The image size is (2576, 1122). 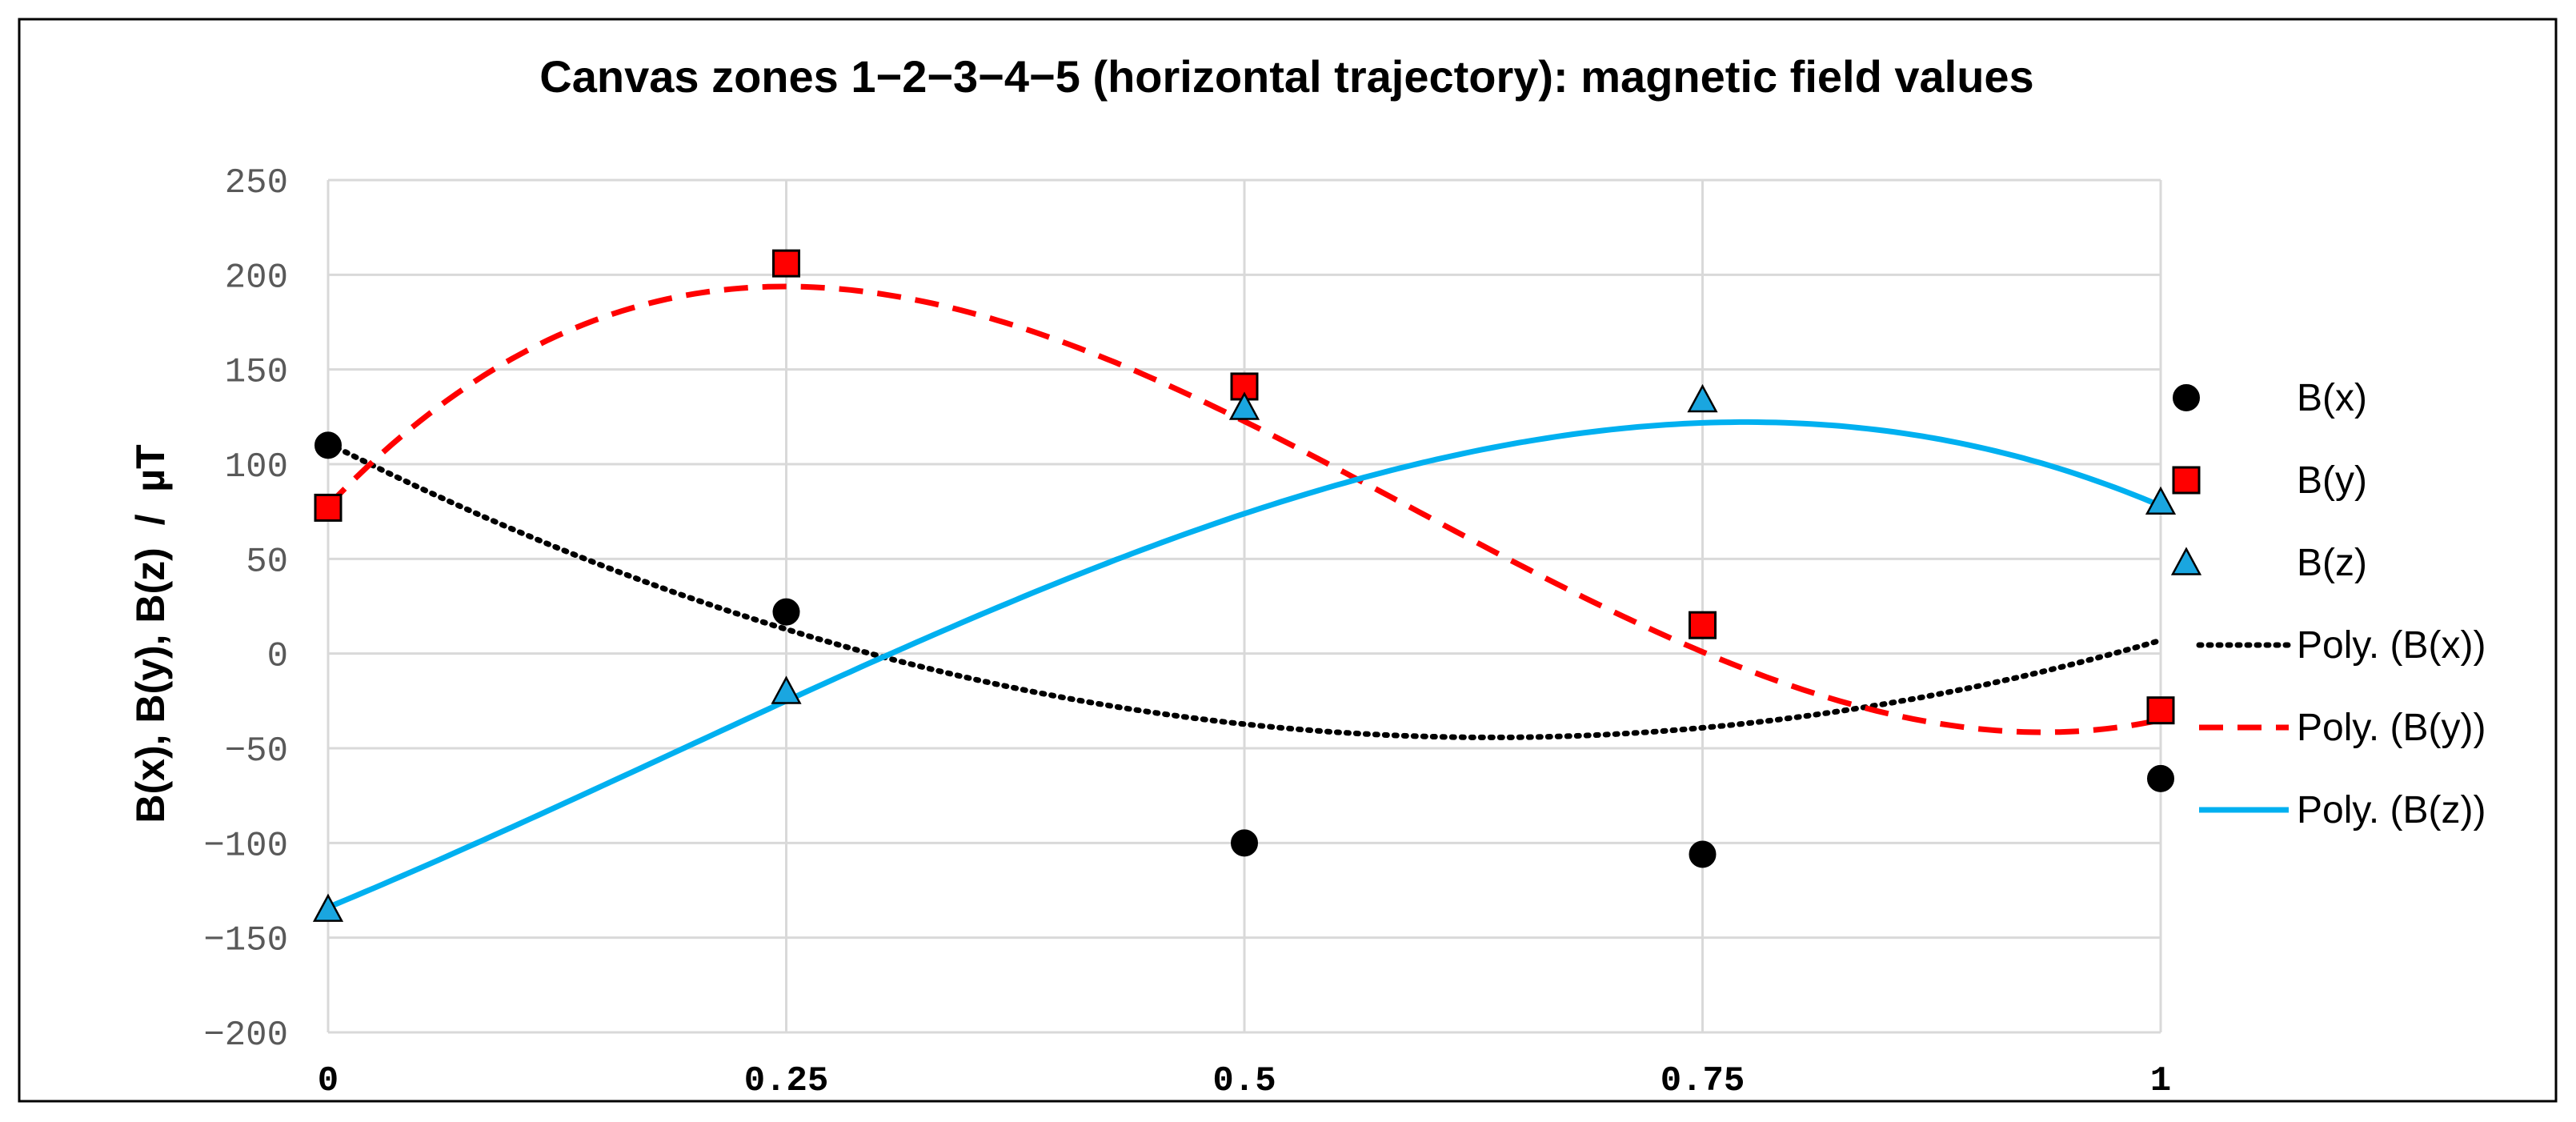 I want to click on y-tick-label: 150, so click(x=256, y=373).